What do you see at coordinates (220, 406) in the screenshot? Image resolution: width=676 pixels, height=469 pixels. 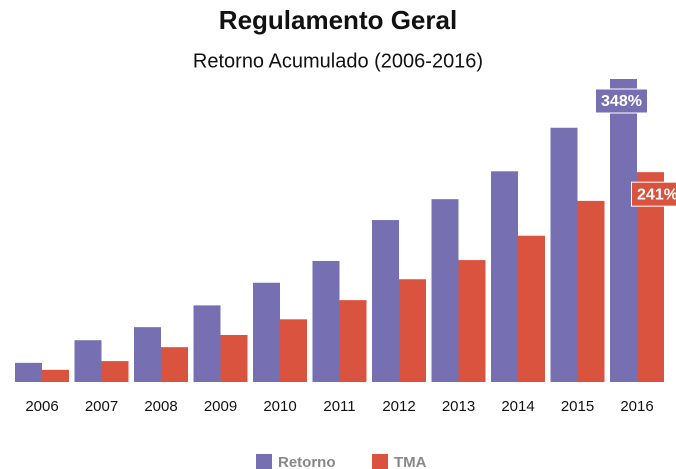 I see `x-tick-label: 2009` at bounding box center [220, 406].